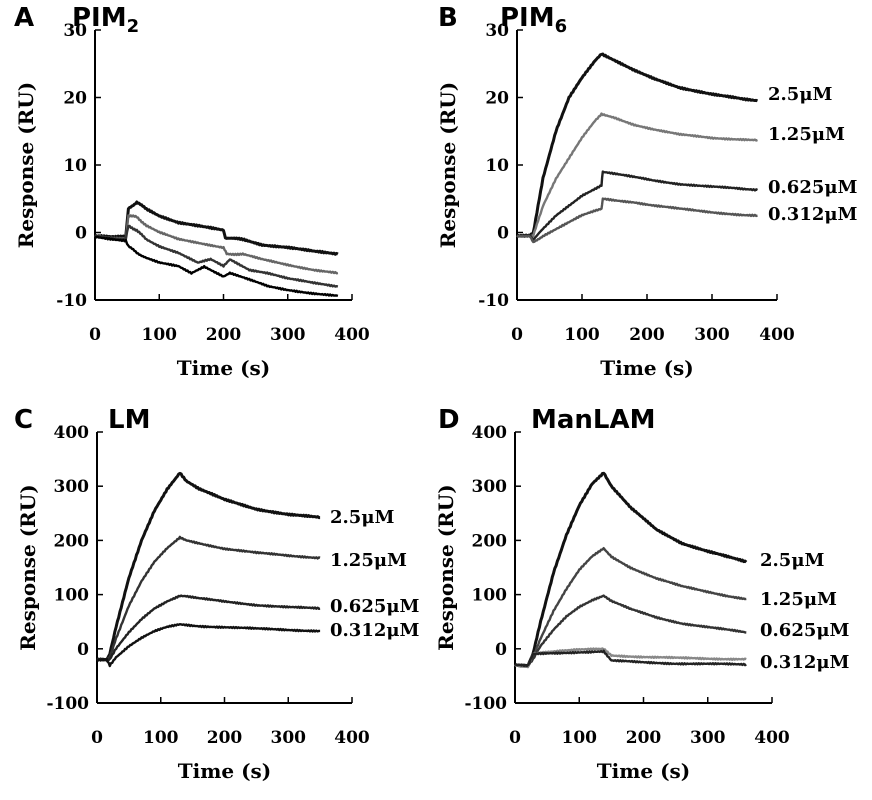 The image size is (872, 800). Describe the element at coordinates (23, 420) in the screenshot. I see `panel-letter: C` at that location.